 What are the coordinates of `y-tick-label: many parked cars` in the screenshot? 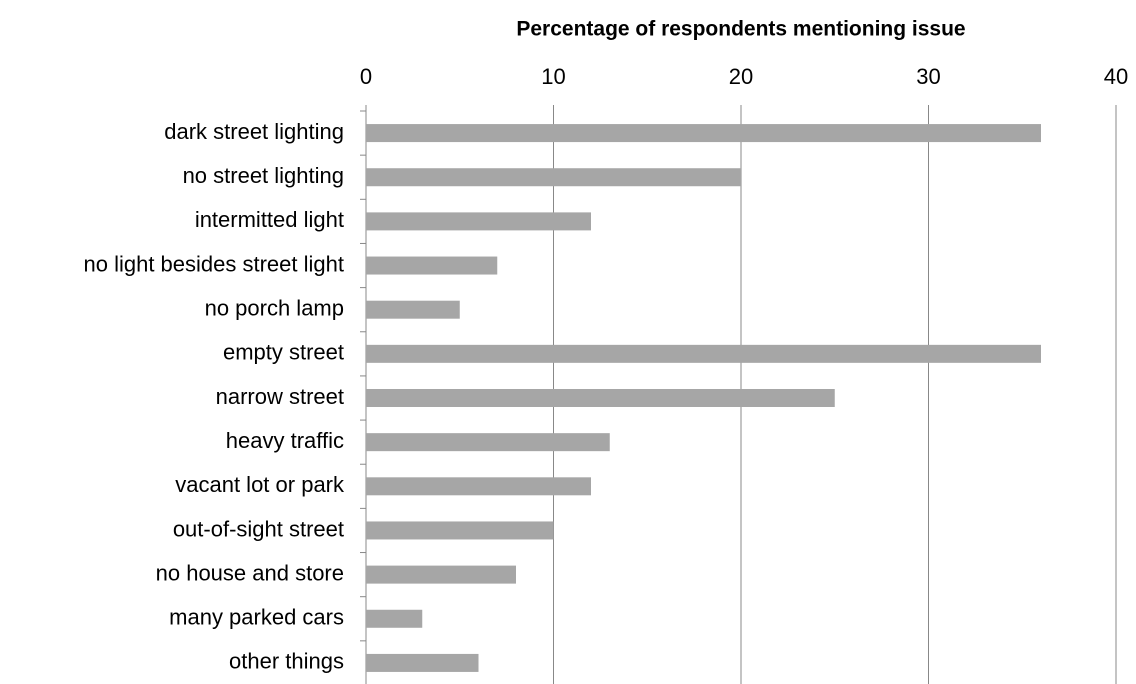 It's located at (256, 617).